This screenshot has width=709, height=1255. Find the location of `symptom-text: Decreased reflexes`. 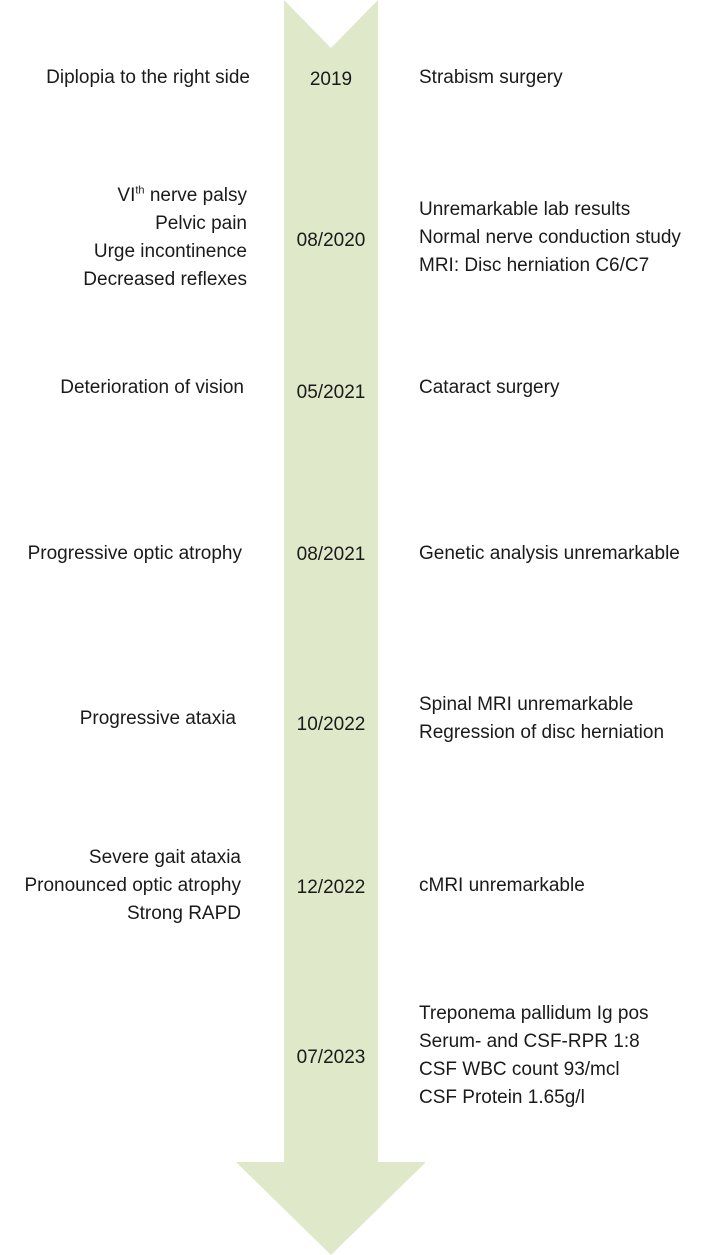

symptom-text: Decreased reflexes is located at coordinates (165, 279).